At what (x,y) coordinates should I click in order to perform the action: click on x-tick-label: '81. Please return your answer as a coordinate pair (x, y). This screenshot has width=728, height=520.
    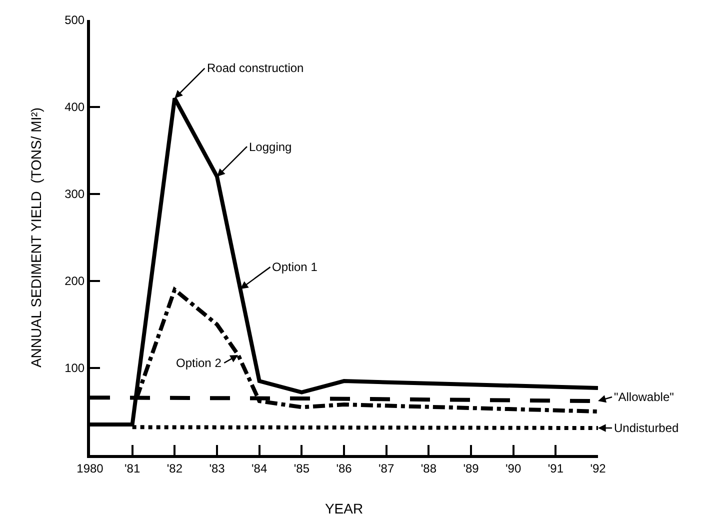
    Looking at the image, I should click on (132, 468).